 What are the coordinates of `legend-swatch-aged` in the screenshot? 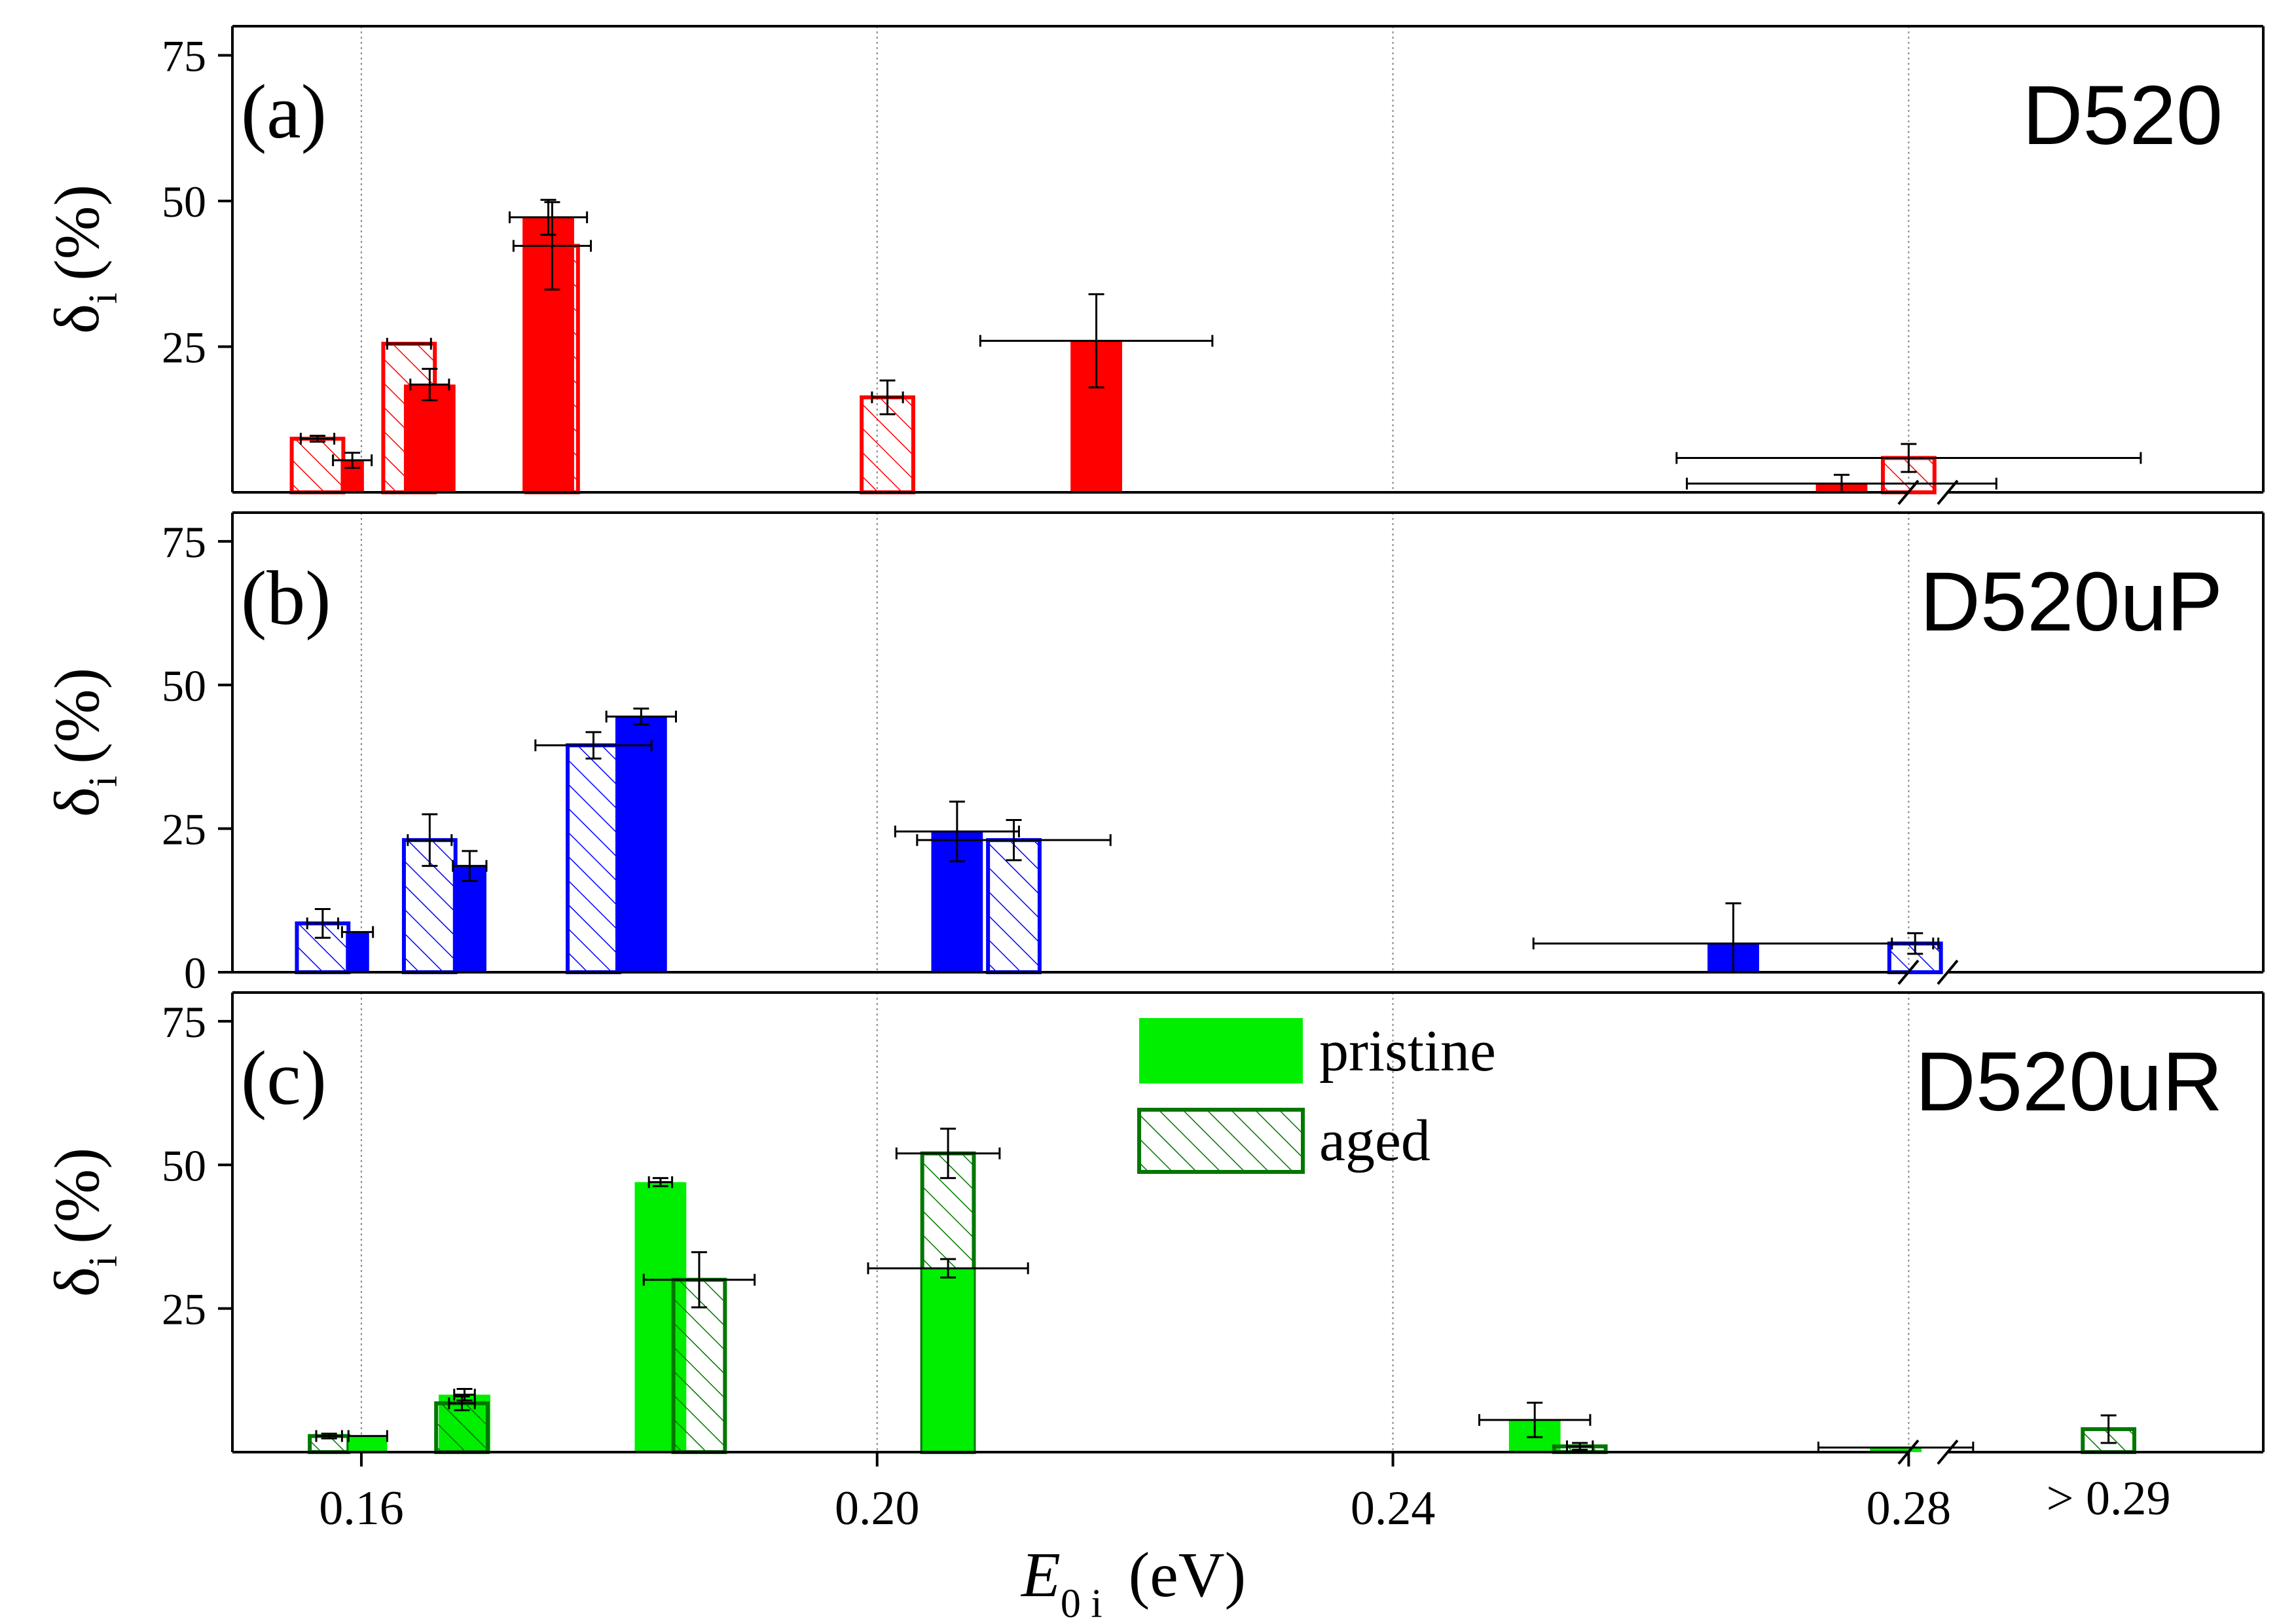 It's located at (1221, 1141).